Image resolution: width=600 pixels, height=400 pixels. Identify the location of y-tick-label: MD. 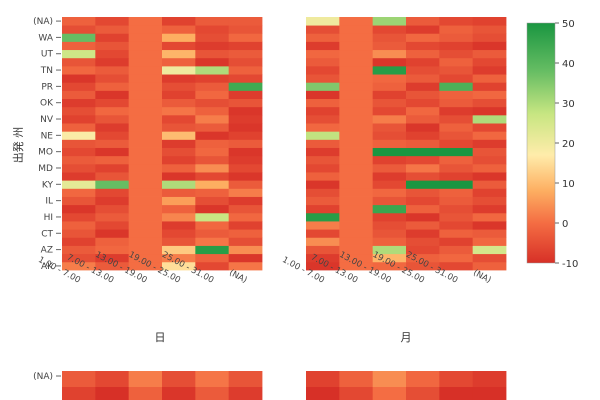
(45, 169).